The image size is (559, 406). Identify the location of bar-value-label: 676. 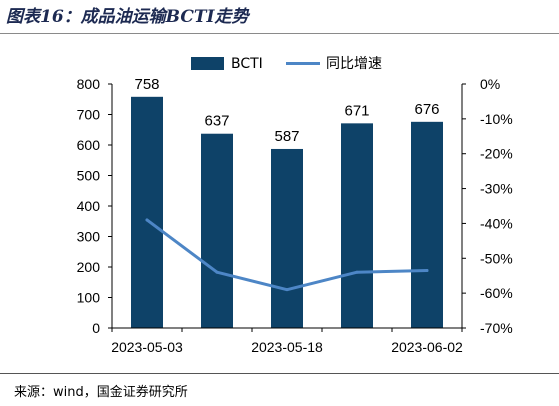
(426, 109).